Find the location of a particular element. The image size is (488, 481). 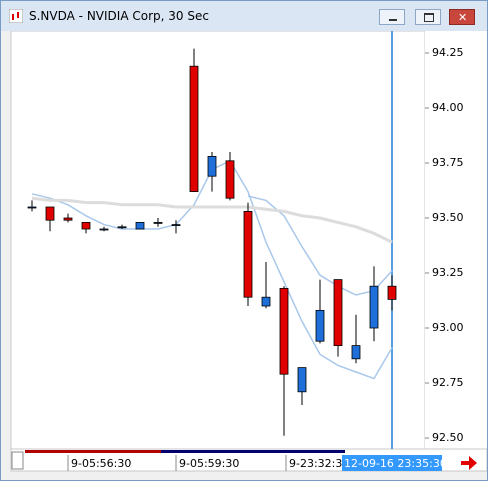

y-tick-label: 93.25 is located at coordinates (448, 272).